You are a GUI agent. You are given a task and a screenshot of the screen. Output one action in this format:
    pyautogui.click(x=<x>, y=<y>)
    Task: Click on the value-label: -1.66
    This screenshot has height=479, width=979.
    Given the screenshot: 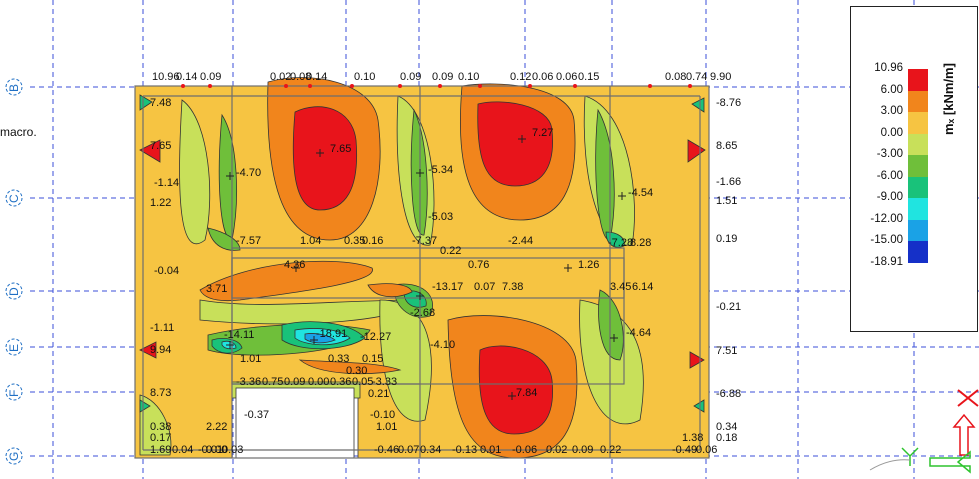 What is the action you would take?
    pyautogui.click(x=728, y=182)
    